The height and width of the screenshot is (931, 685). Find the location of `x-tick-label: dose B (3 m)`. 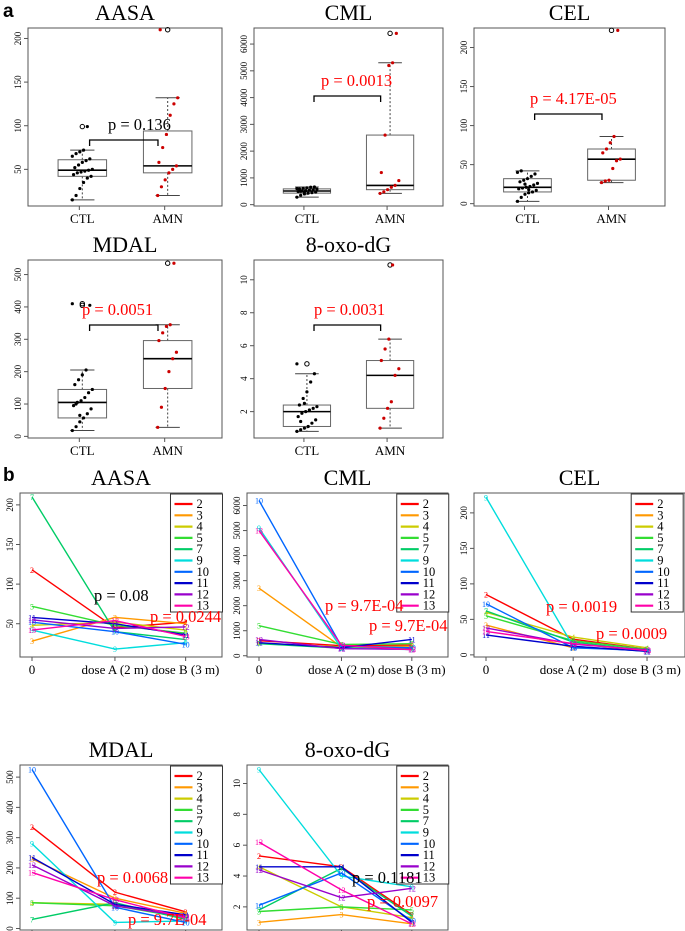

x-tick-label: dose B (3 m) is located at coordinates (647, 669).